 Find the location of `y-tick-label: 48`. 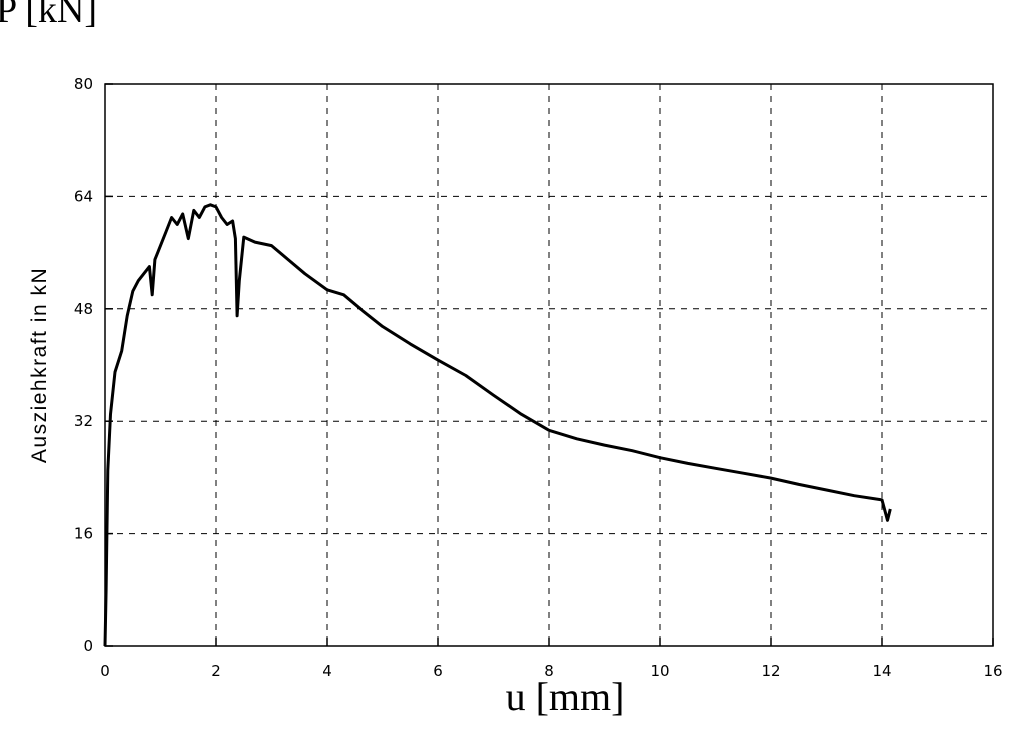

y-tick-label: 48 is located at coordinates (83, 309).